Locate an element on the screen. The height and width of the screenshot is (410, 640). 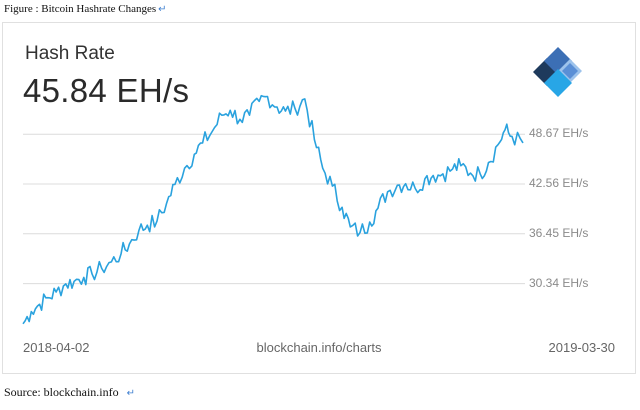
y-tick-label: 36.45 EH/s is located at coordinates (559, 232).